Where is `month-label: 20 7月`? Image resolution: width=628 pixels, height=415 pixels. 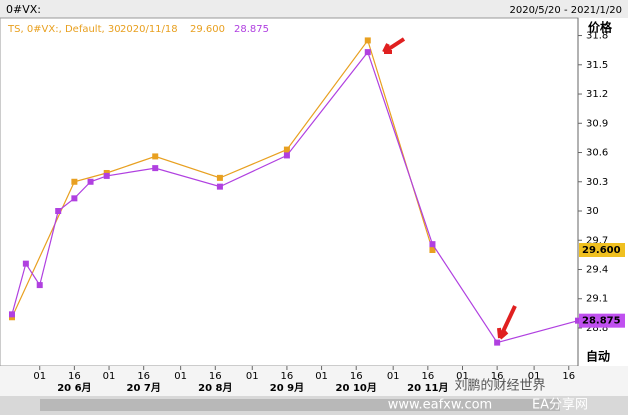
month-label: 20 7月 is located at coordinates (144, 388).